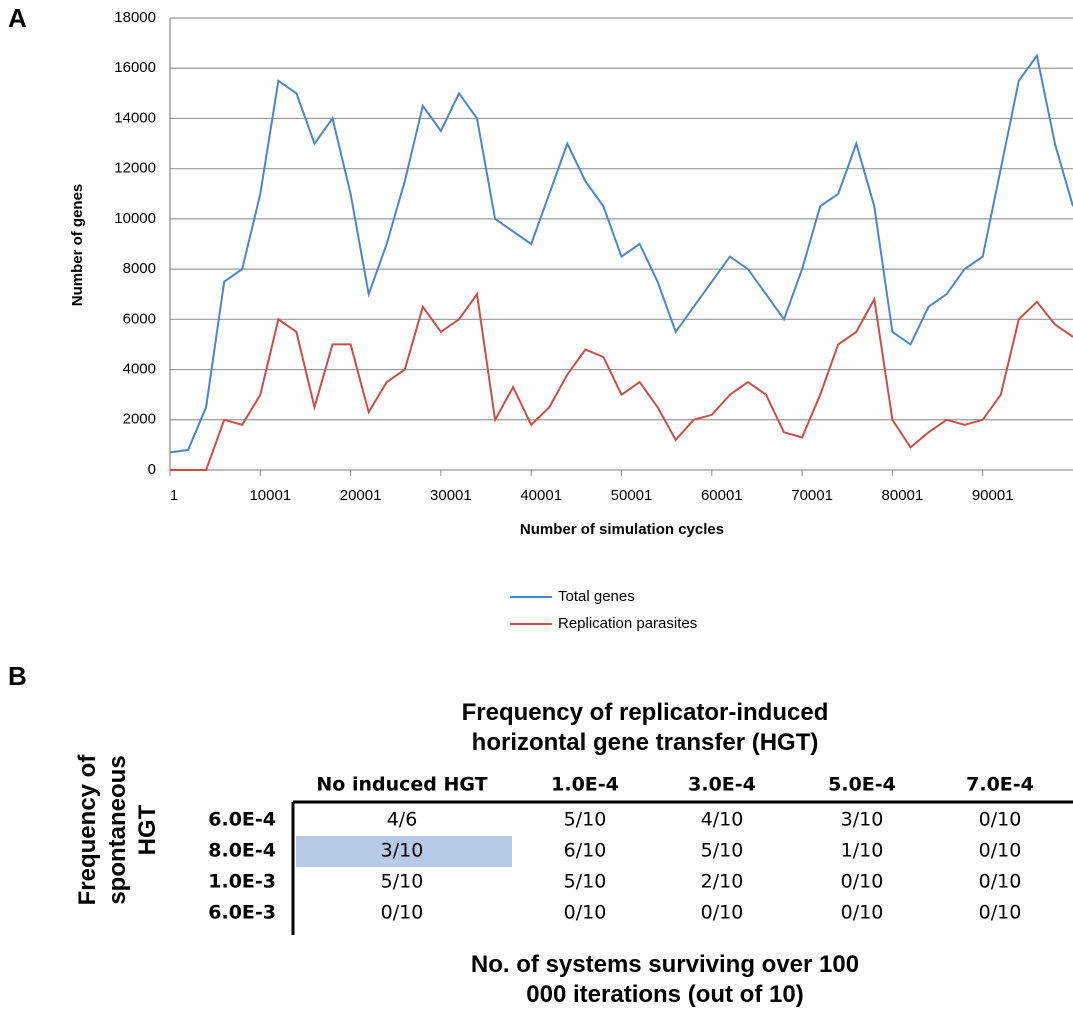 The height and width of the screenshot is (1014, 1073). Describe the element at coordinates (135, 168) in the screenshot. I see `y-tick-label: 12000` at that location.